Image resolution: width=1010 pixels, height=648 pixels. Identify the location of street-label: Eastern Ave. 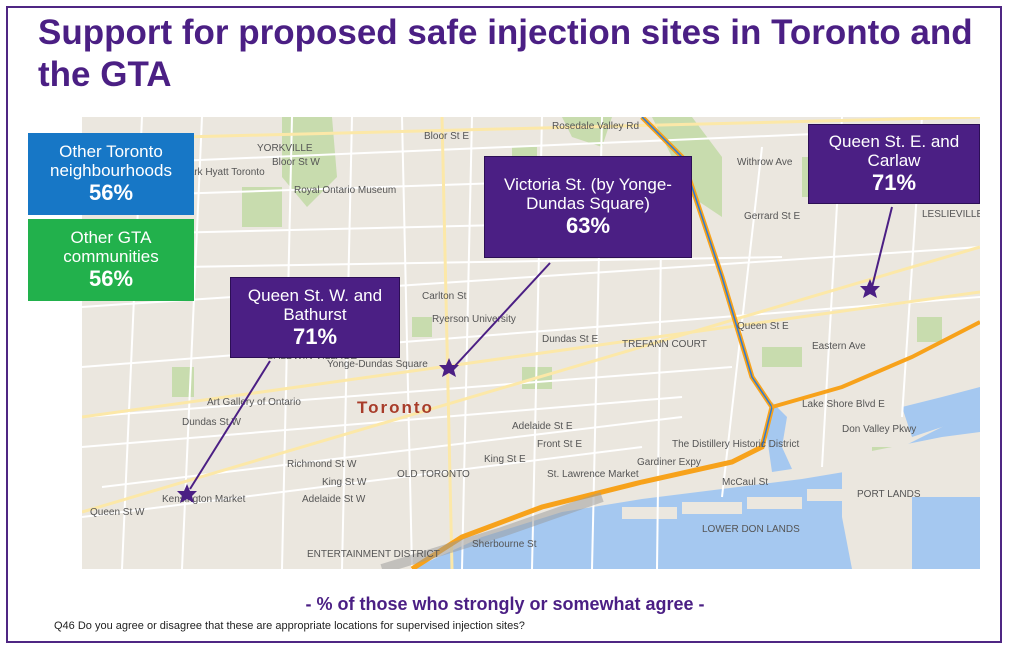
(839, 346).